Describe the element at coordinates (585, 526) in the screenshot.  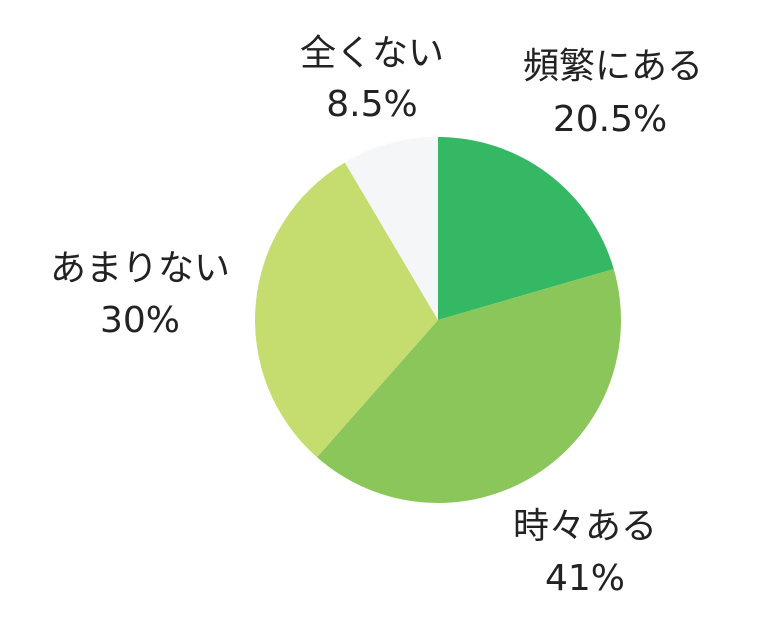
I see `slice-label: 時々ある` at that location.